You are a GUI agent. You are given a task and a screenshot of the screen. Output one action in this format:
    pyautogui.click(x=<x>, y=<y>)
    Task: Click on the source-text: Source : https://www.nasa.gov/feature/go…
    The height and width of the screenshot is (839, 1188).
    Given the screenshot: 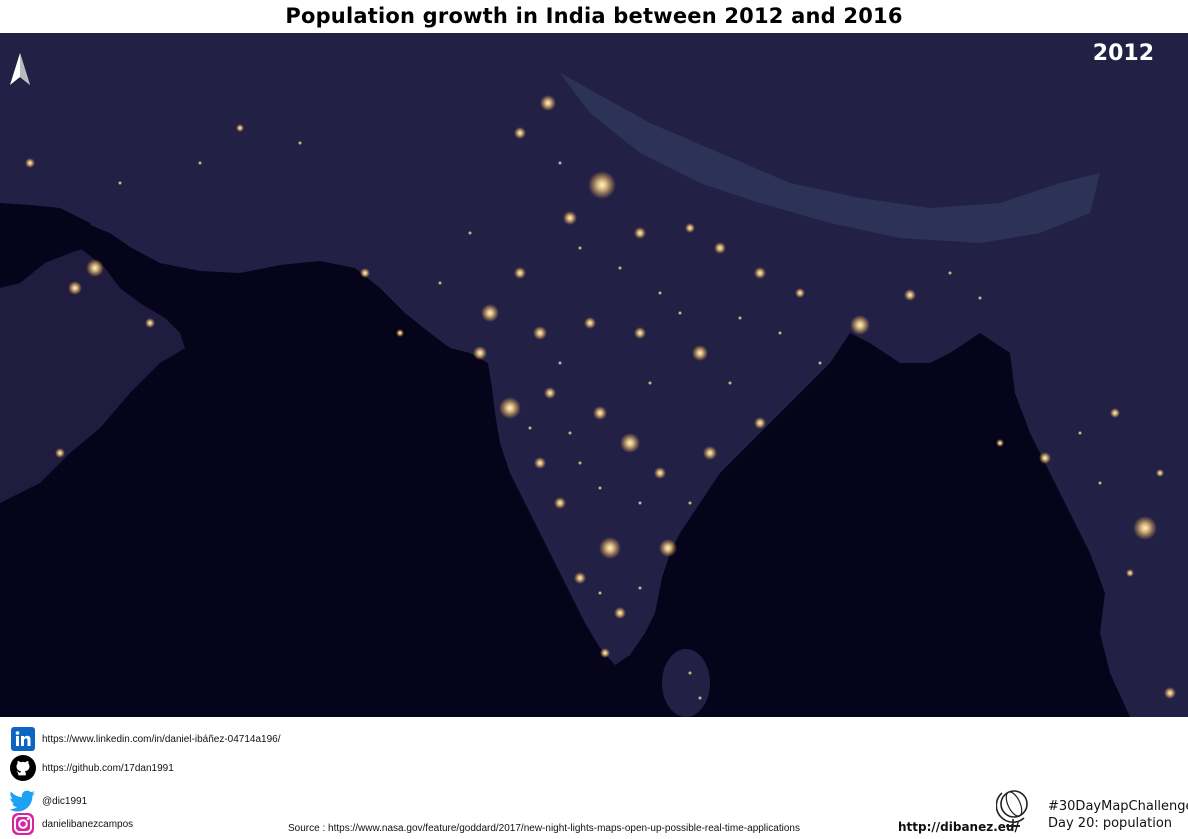 What is the action you would take?
    pyautogui.click(x=544, y=828)
    